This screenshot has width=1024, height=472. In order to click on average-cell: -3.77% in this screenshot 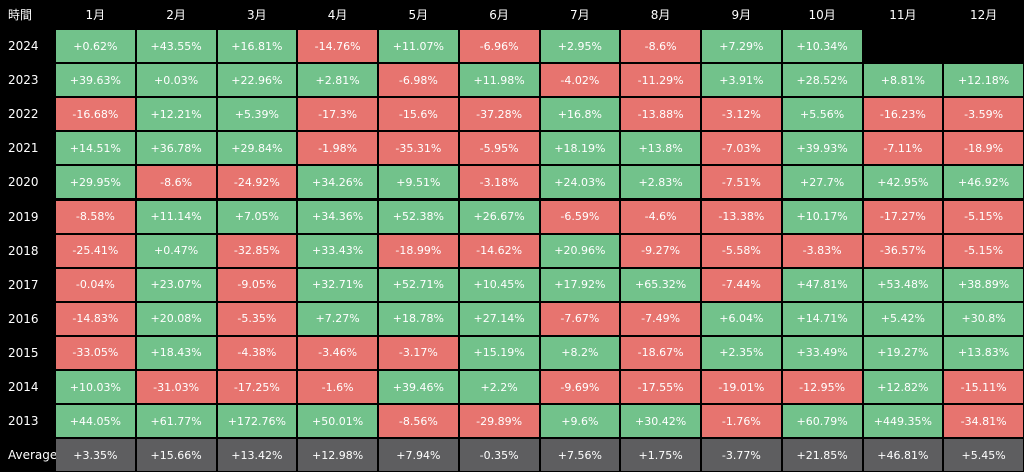, I will do `click(741, 455)`.